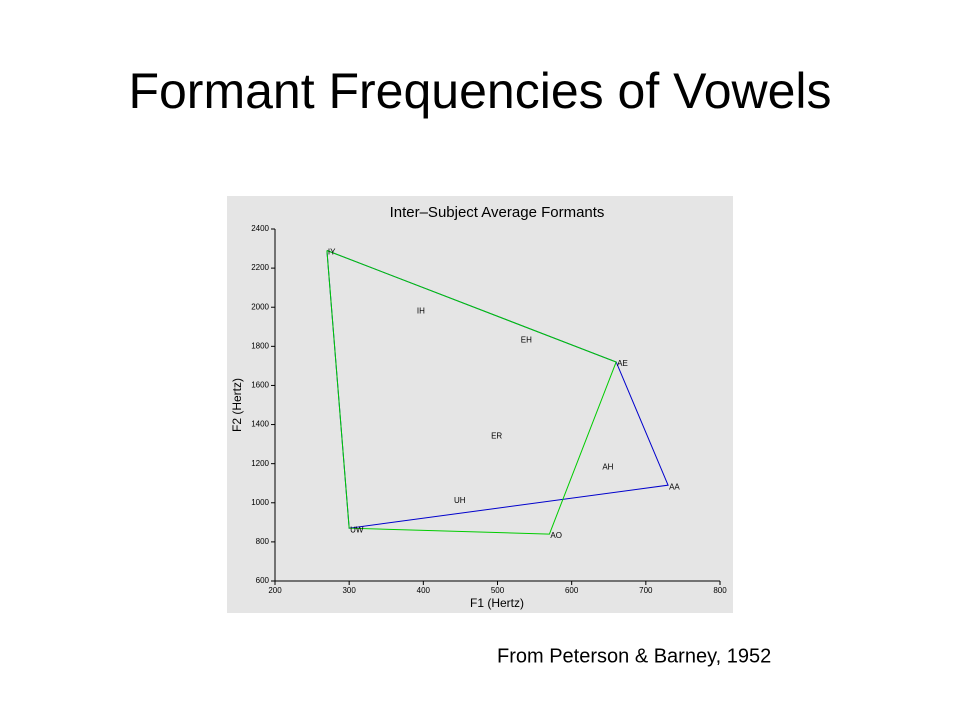 Image resolution: width=960 pixels, height=725 pixels. I want to click on vowel-label: EH, so click(526, 340).